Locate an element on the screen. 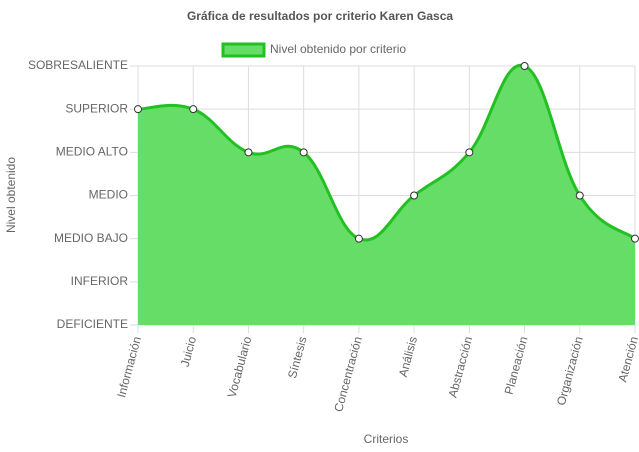  x-tick-label: Síntesis is located at coordinates (297, 357).